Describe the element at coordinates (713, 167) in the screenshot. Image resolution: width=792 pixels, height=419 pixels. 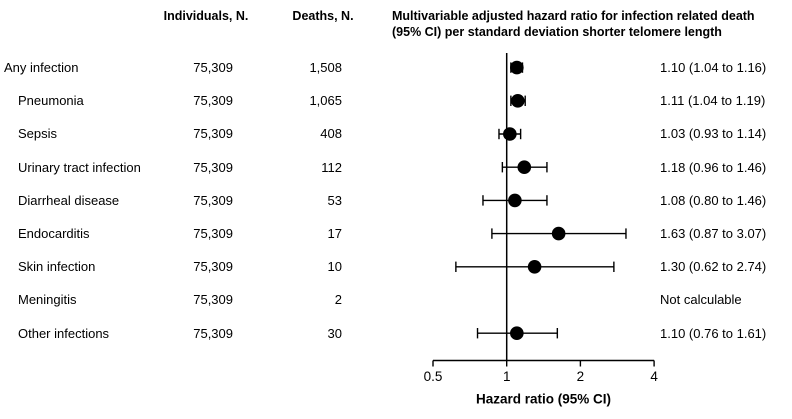
I see `hazard-ratio-text: 1.18 (0.96 to 1.46)` at that location.